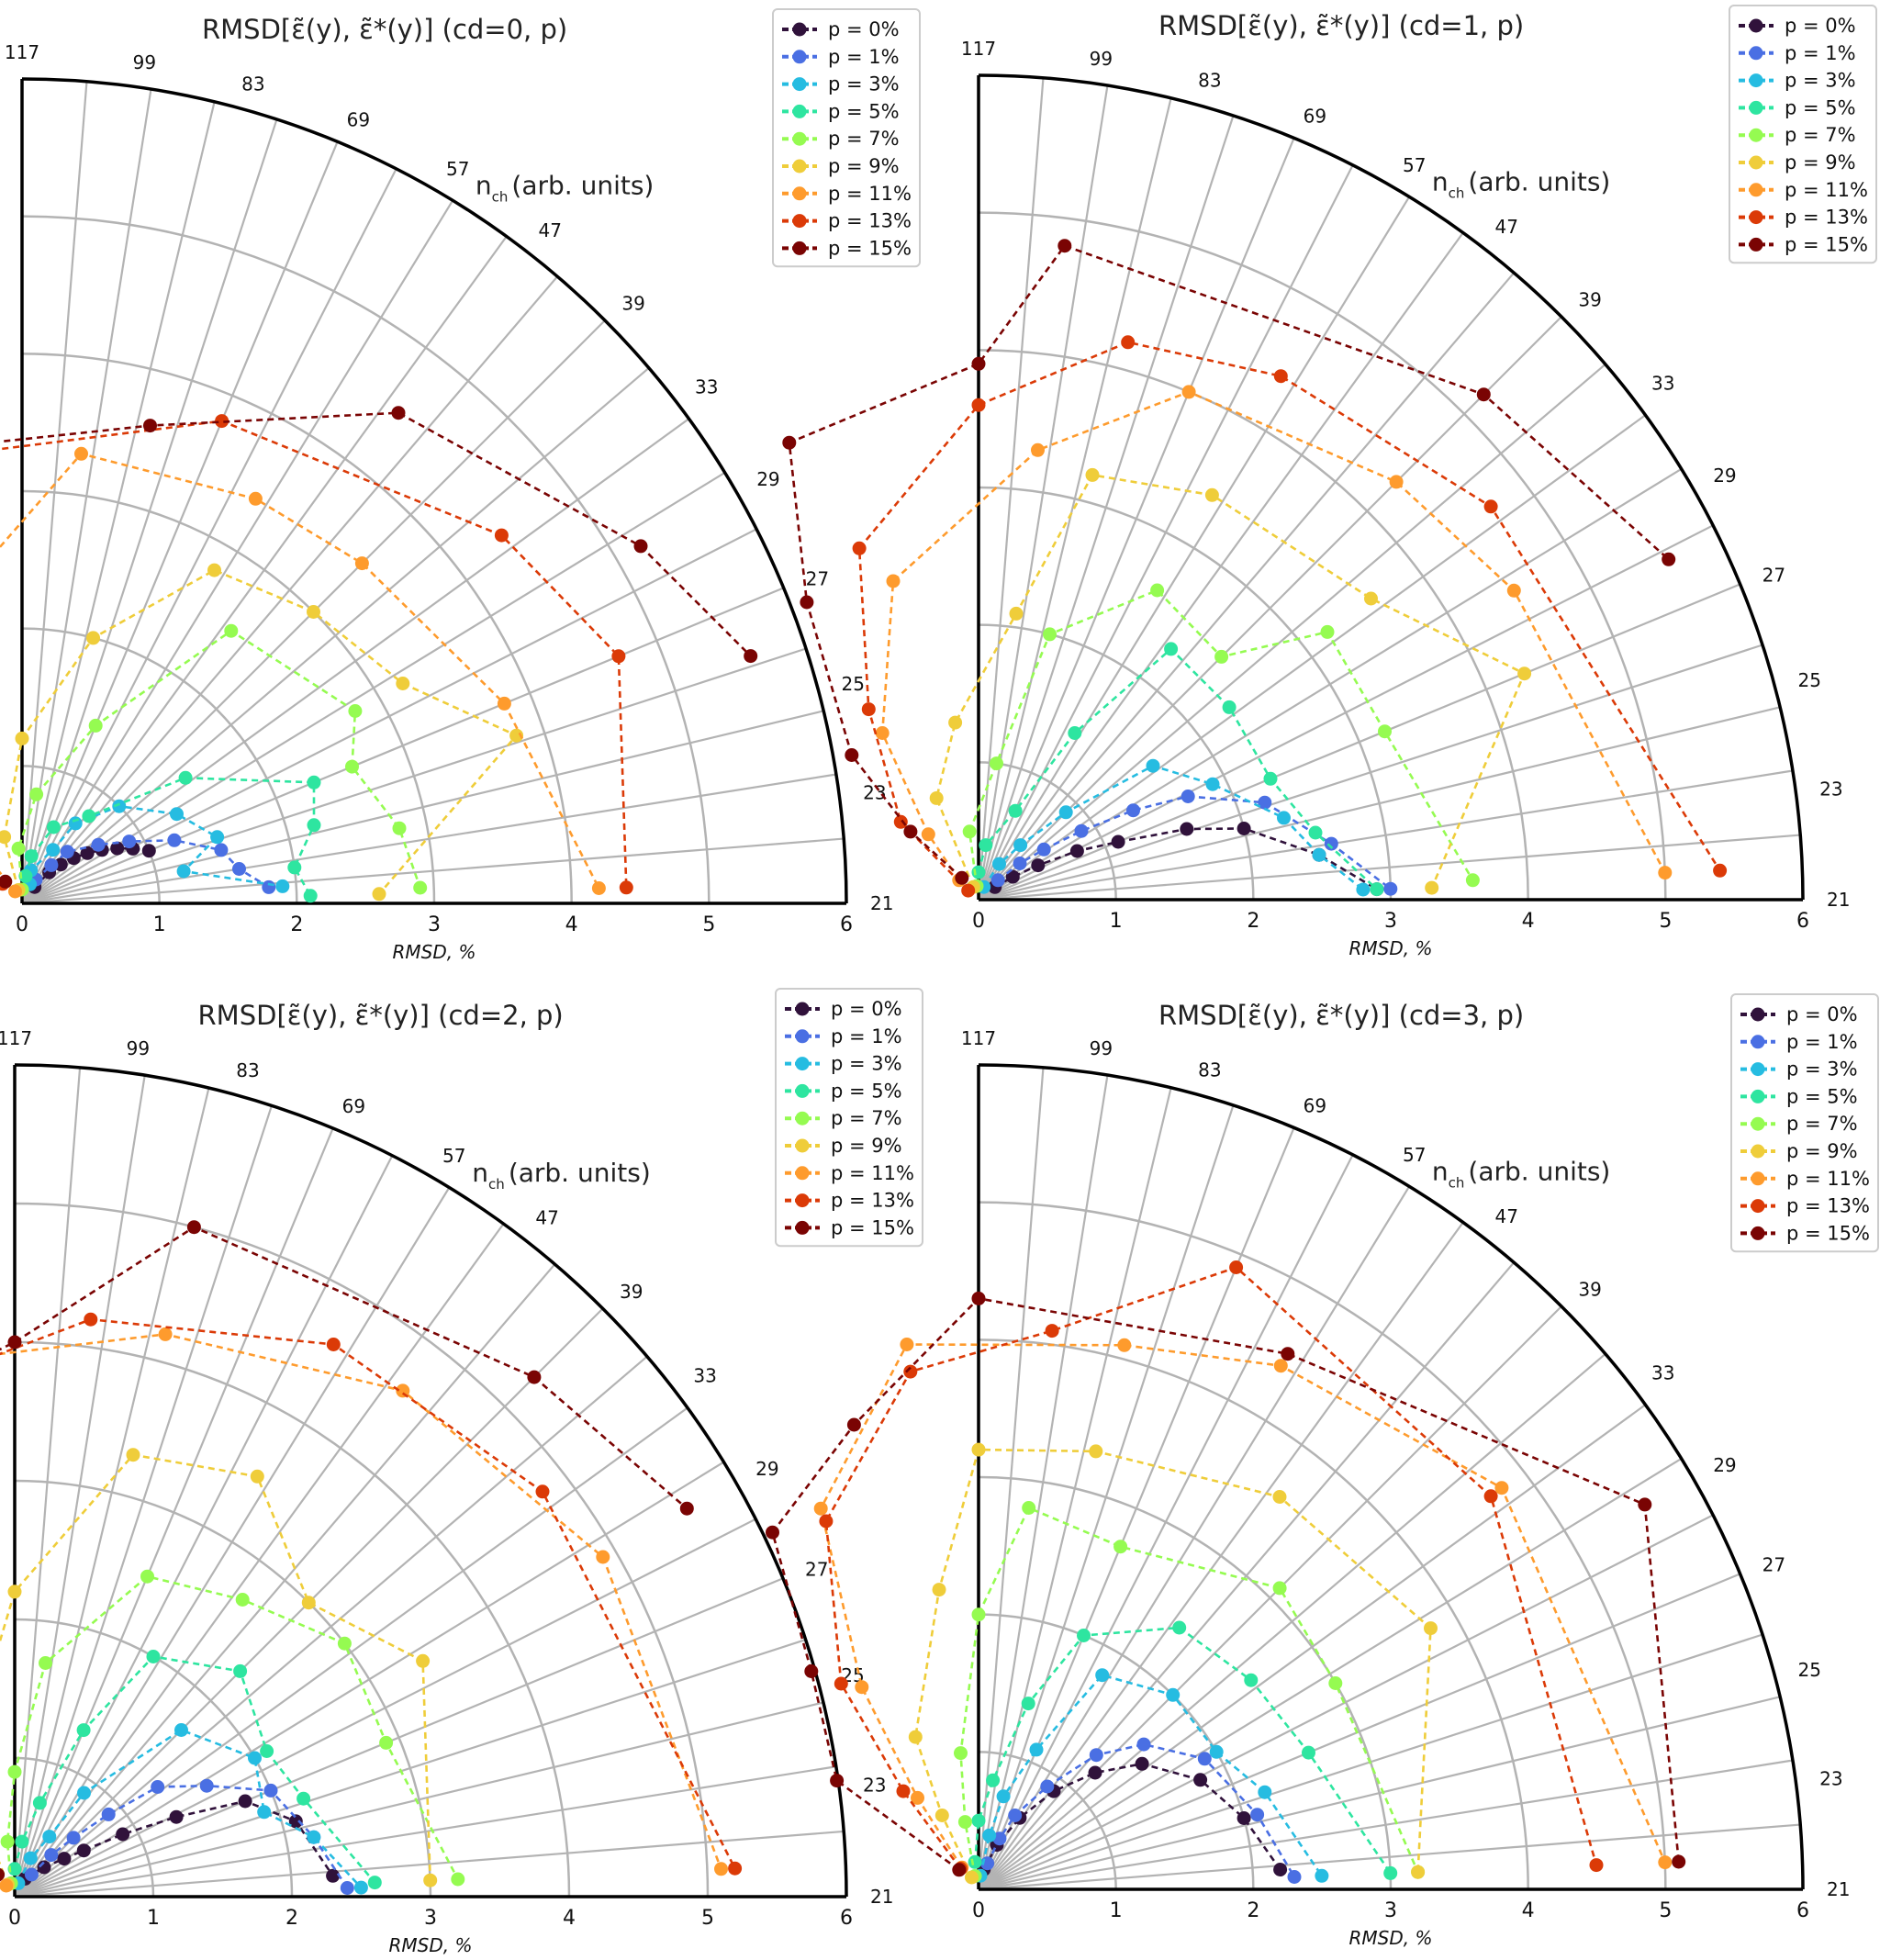 The width and height of the screenshot is (1880, 1960). I want to click on legend-label: p = 7%, so click(864, 139).